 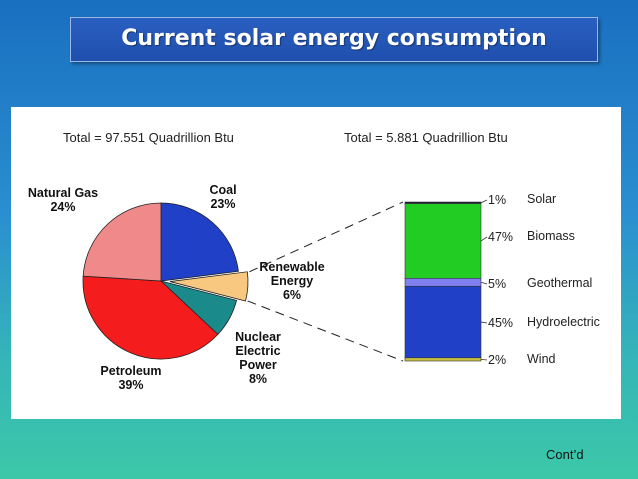 What do you see at coordinates (209, 286) in the screenshot?
I see `pie-slice-renewable` at bounding box center [209, 286].